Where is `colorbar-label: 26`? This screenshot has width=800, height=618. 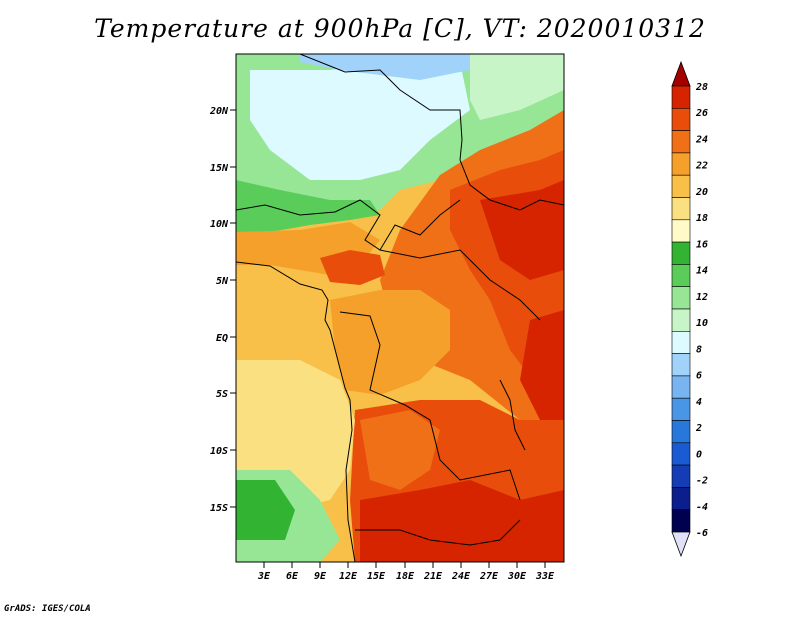 colorbar-label: 26 is located at coordinates (701, 113).